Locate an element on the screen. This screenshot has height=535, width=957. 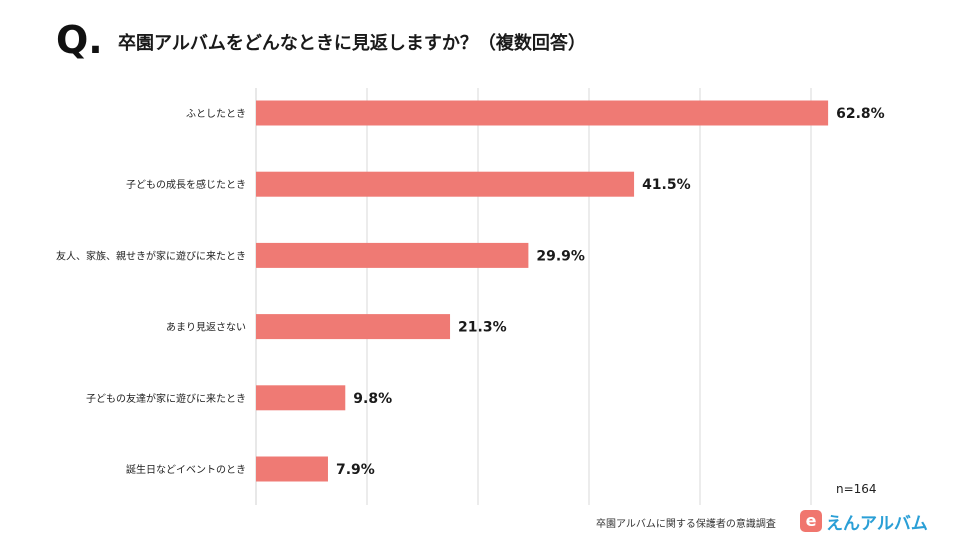
value-label: 9.8% is located at coordinates (372, 399).